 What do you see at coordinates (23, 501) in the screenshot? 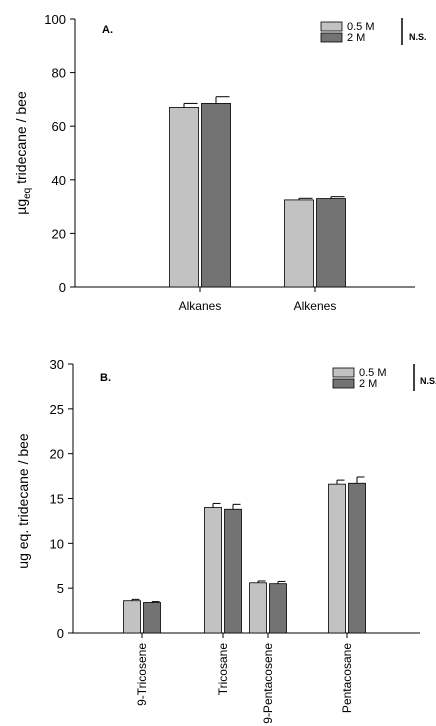
I see `y-axis-label: ug eq. tridecane / bee` at bounding box center [23, 501].